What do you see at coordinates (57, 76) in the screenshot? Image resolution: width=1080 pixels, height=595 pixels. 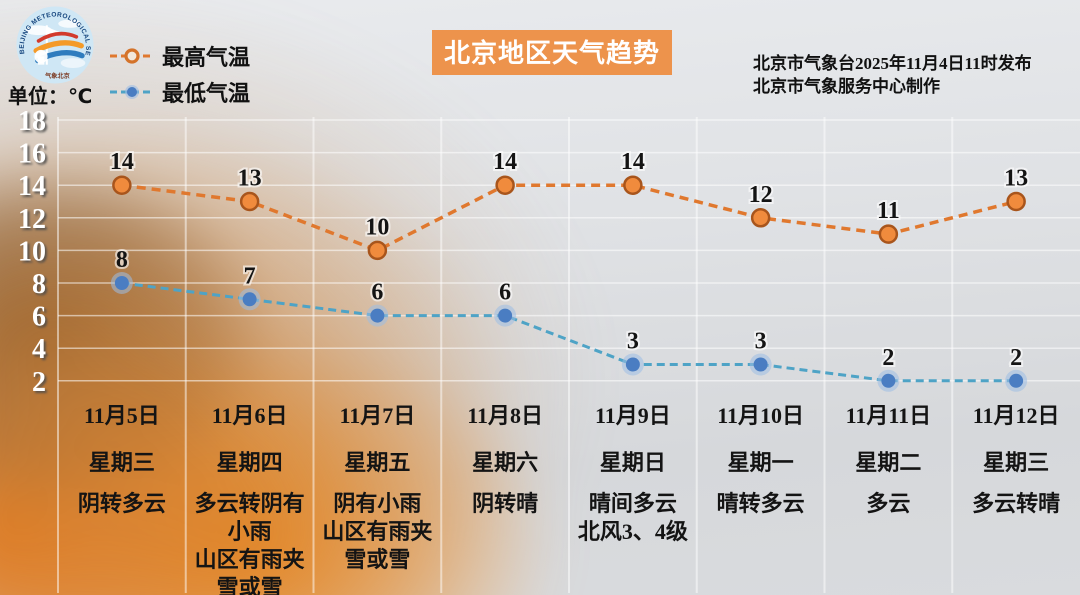 I see `logo-bottom-text: 气象北京` at bounding box center [57, 76].